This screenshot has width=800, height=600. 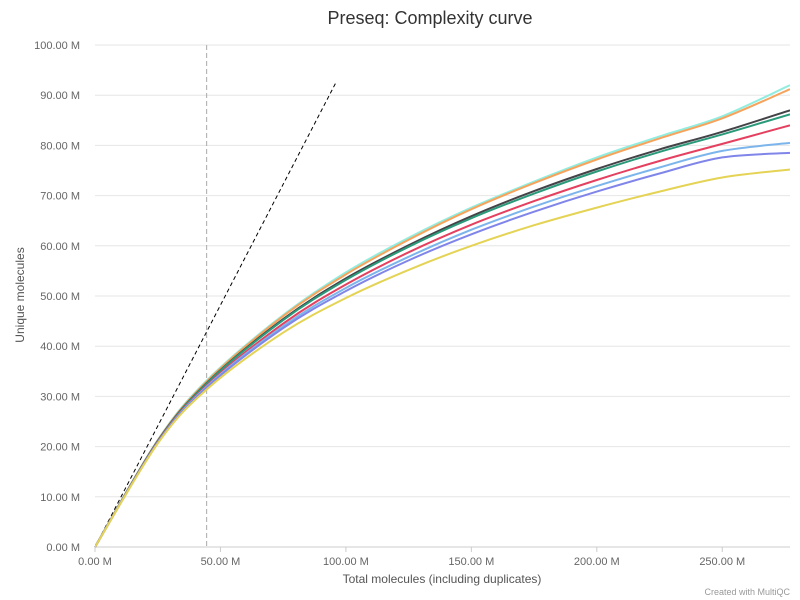 What do you see at coordinates (60, 498) in the screenshot?
I see `y-tick-label: 10.00 M` at bounding box center [60, 498].